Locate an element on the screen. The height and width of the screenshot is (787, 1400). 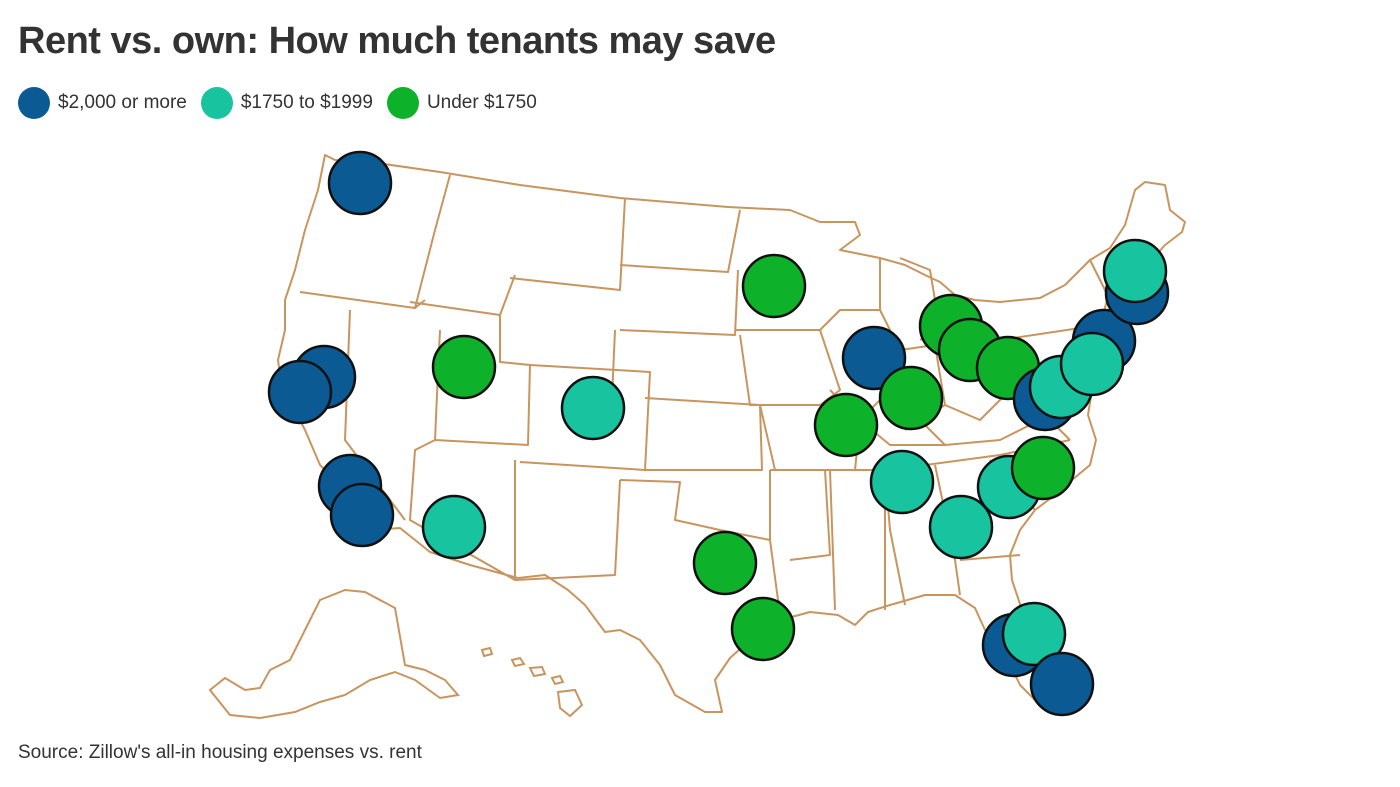
legend-swatch-low is located at coordinates (402, 103).